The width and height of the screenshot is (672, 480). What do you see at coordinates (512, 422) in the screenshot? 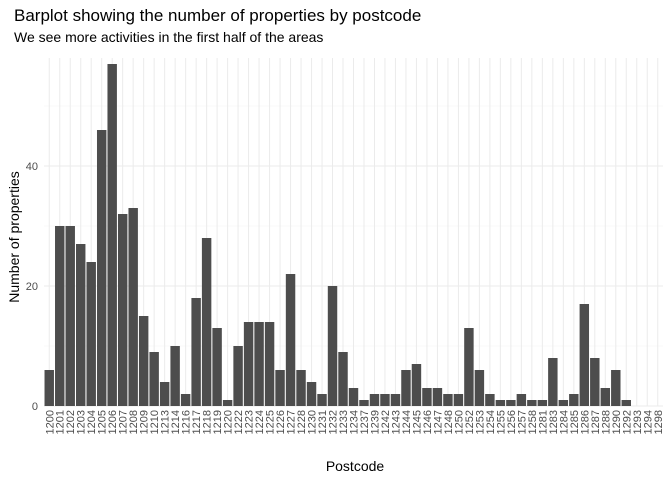
I see `x-tick-label: 1256` at bounding box center [512, 422].